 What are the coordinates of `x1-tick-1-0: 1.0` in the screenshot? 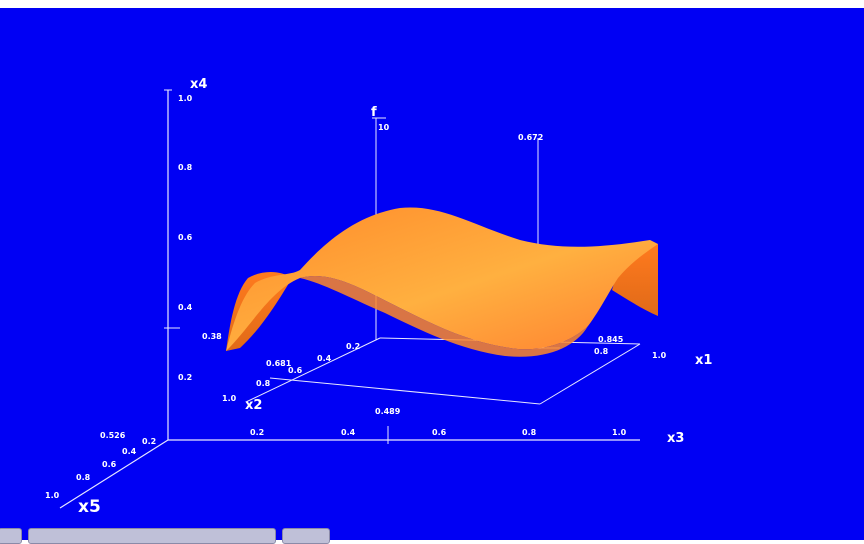 It's located at (659, 355).